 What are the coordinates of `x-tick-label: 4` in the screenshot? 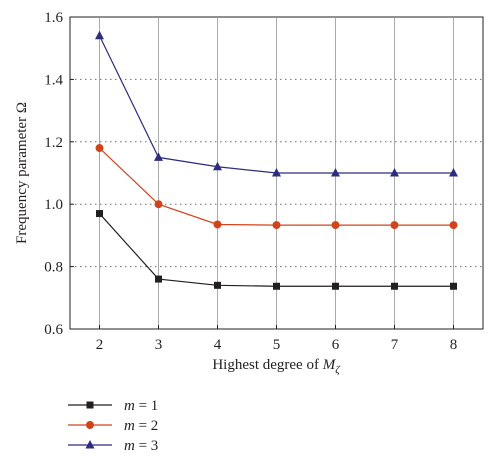 It's located at (218, 345).